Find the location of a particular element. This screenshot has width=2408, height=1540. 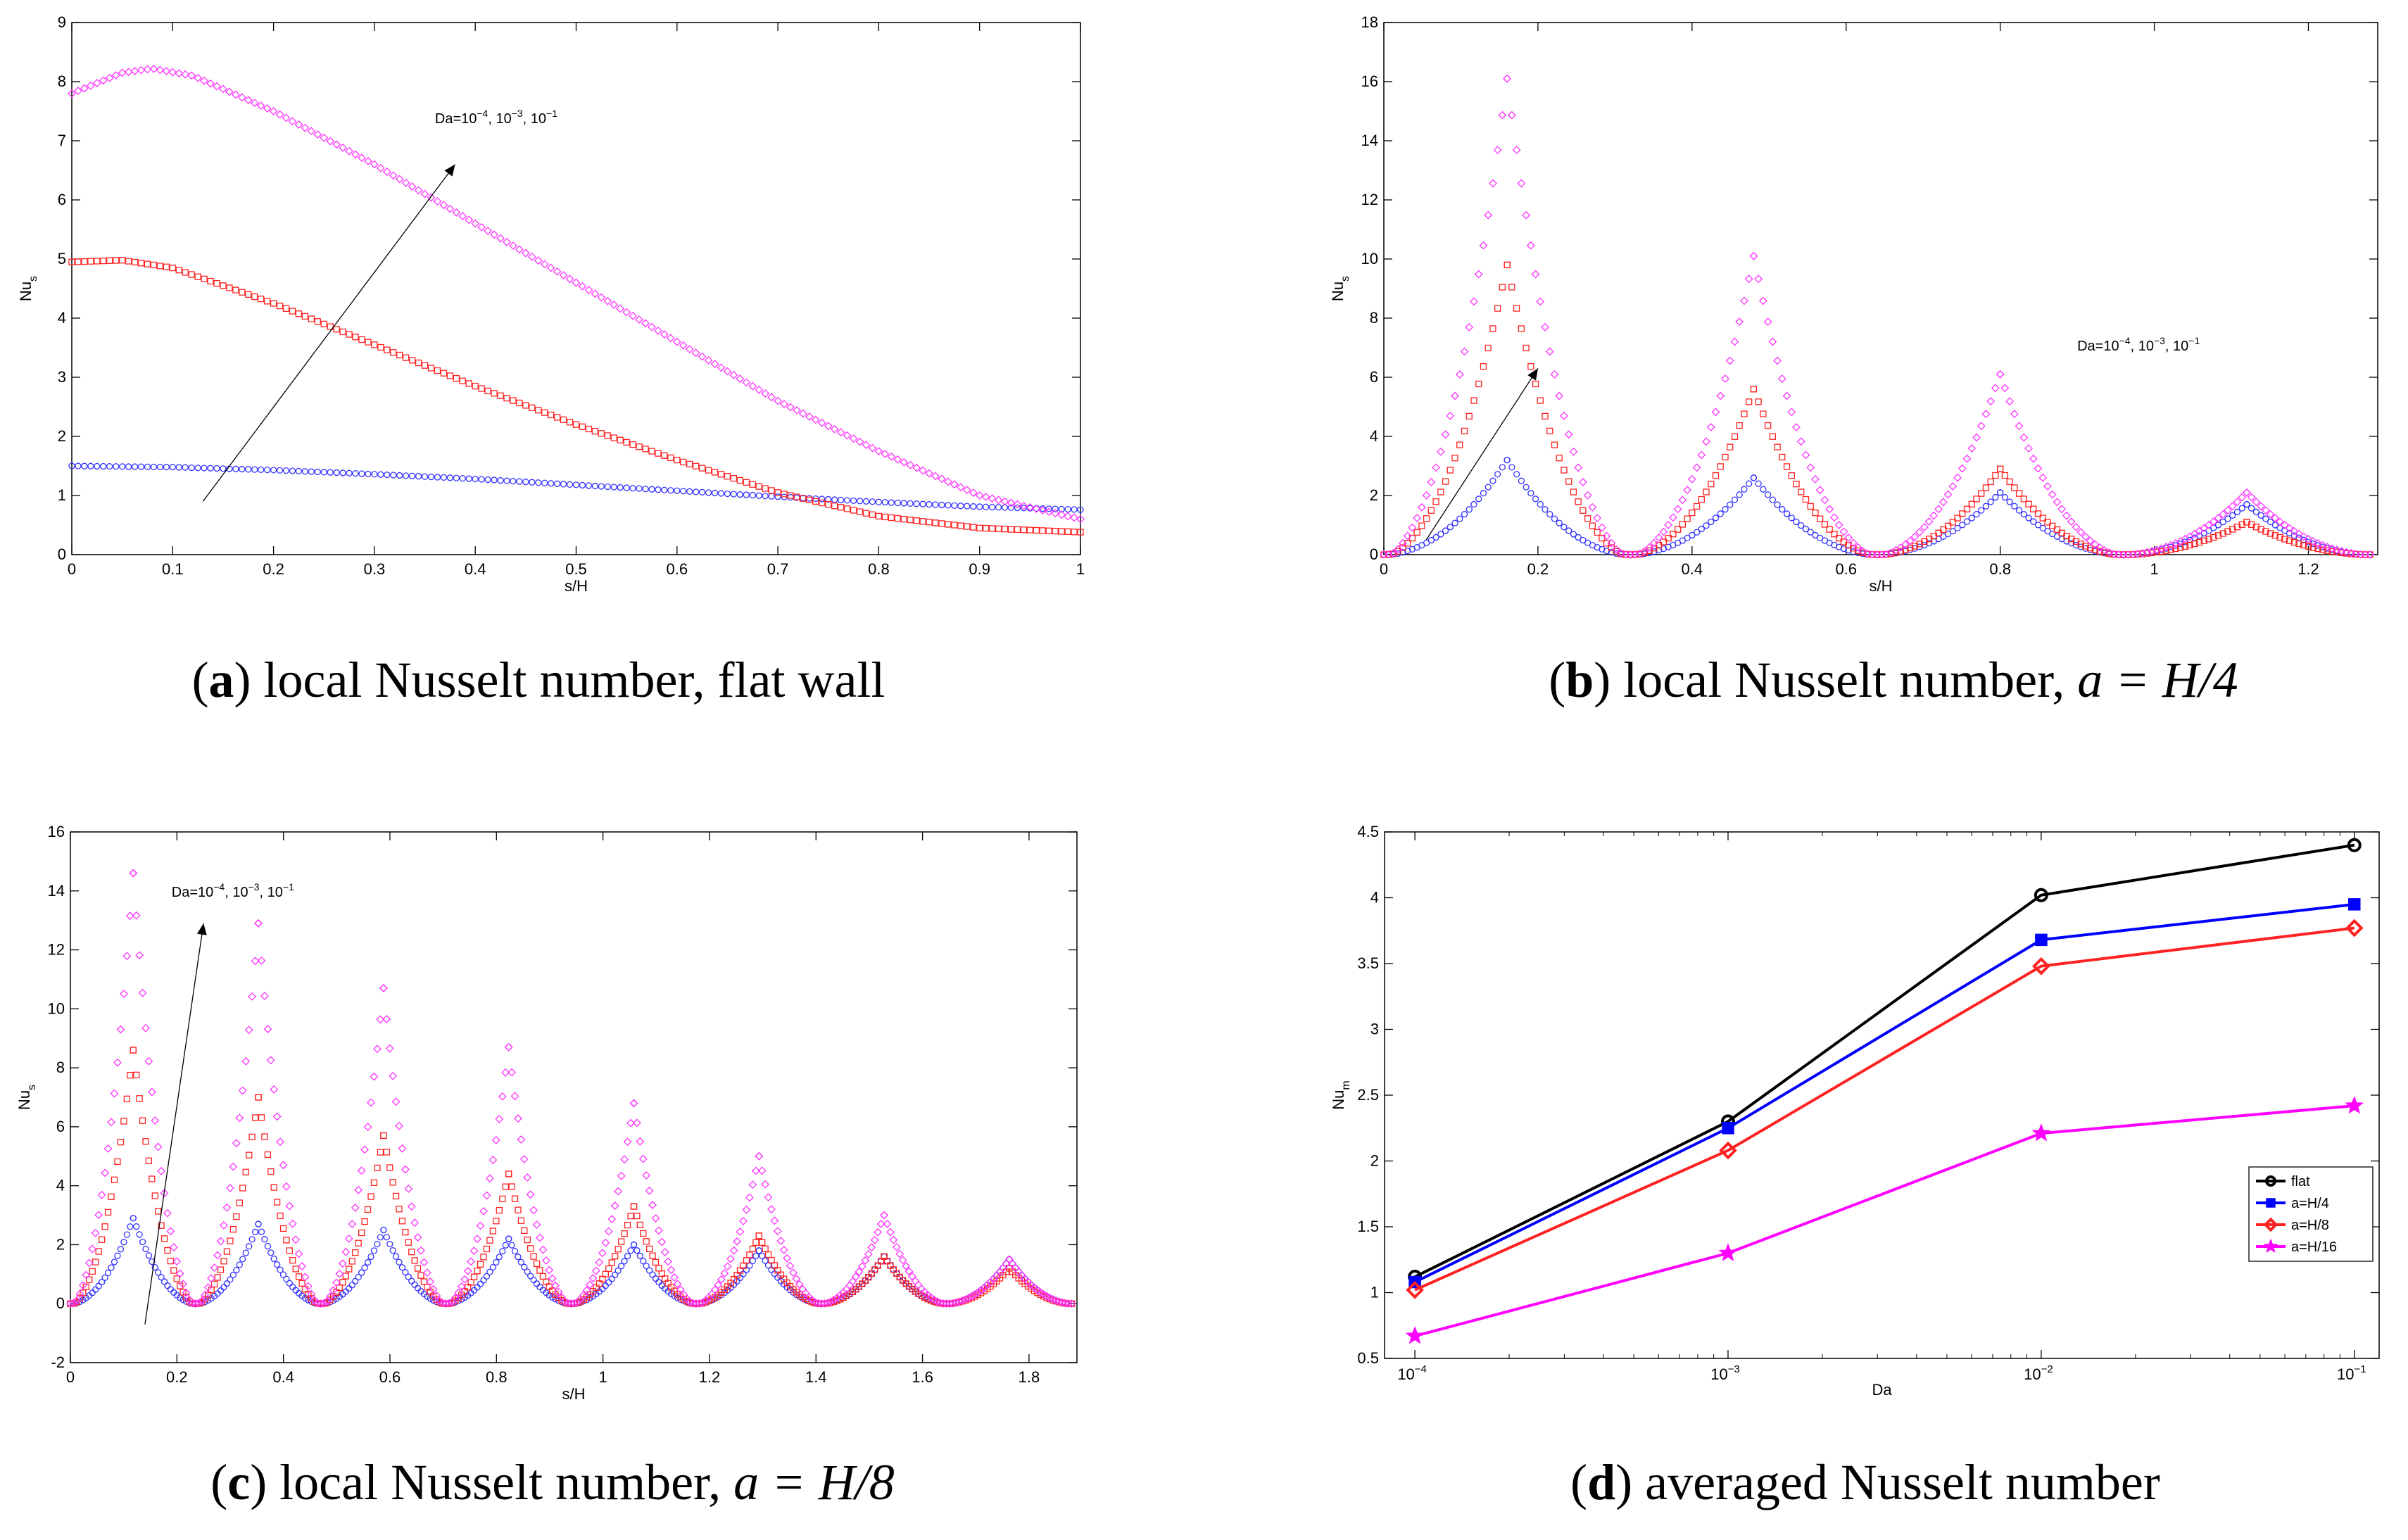

x-tick-label: 0.6 is located at coordinates (677, 569).